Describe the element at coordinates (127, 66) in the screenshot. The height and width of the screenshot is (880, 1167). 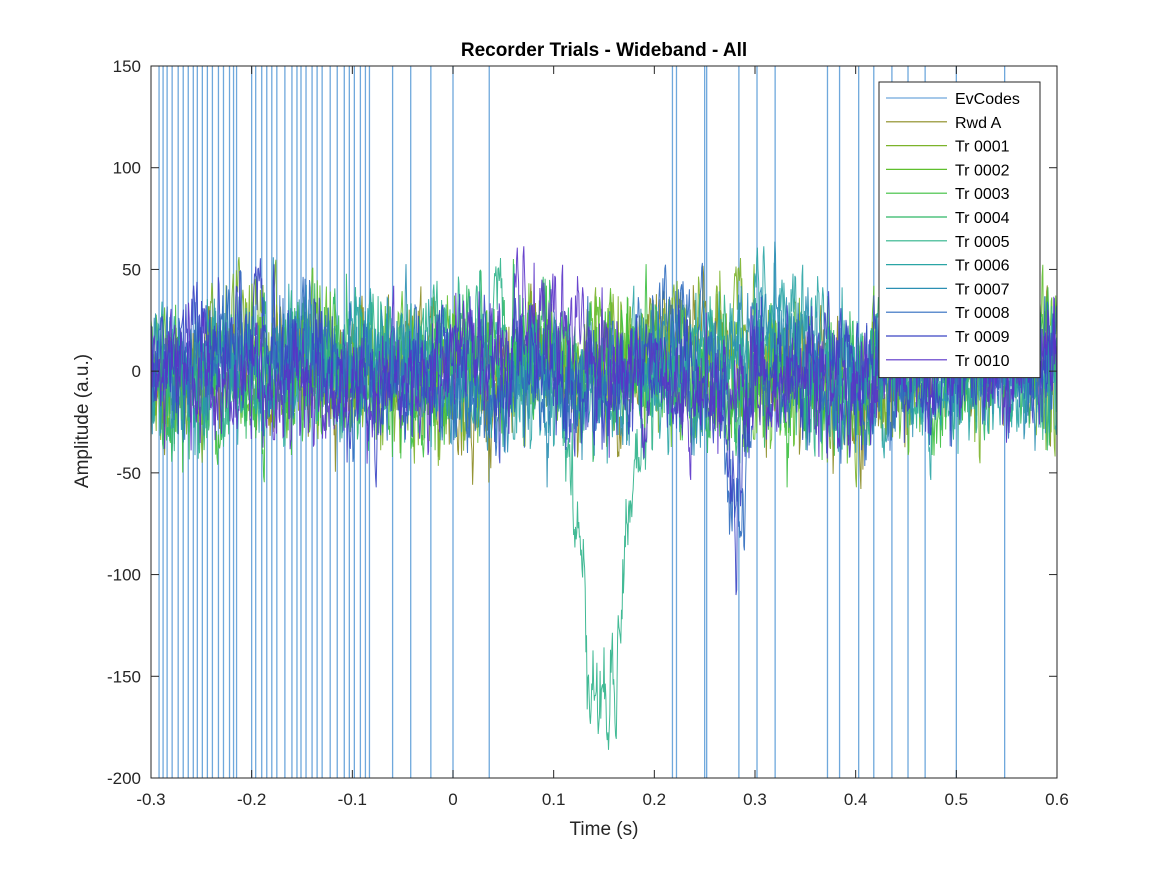
I see `y-tick-label: 150` at that location.